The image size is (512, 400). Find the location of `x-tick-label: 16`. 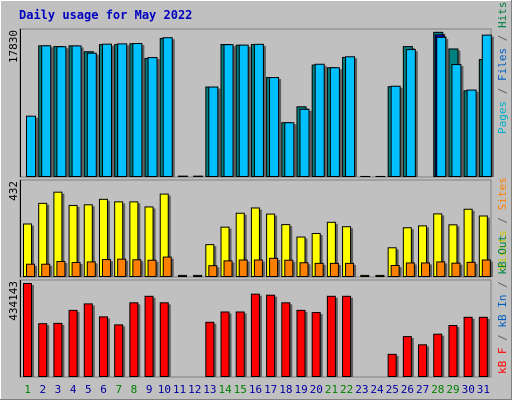

x-tick-label: 16 is located at coordinates (255, 389).